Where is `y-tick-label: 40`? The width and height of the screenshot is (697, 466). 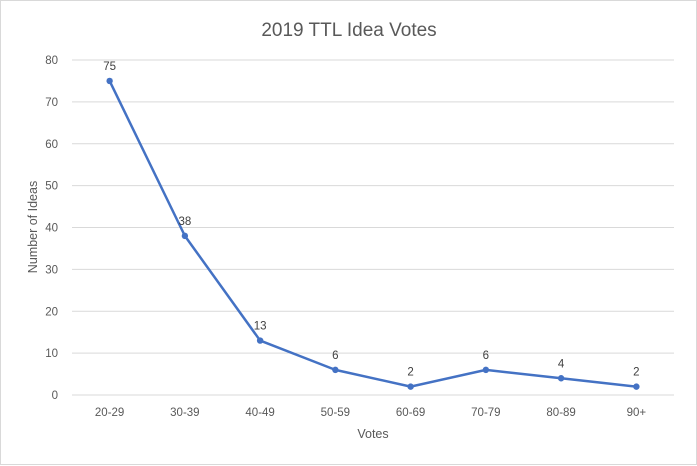
y-tick-label: 40 is located at coordinates (51, 229).